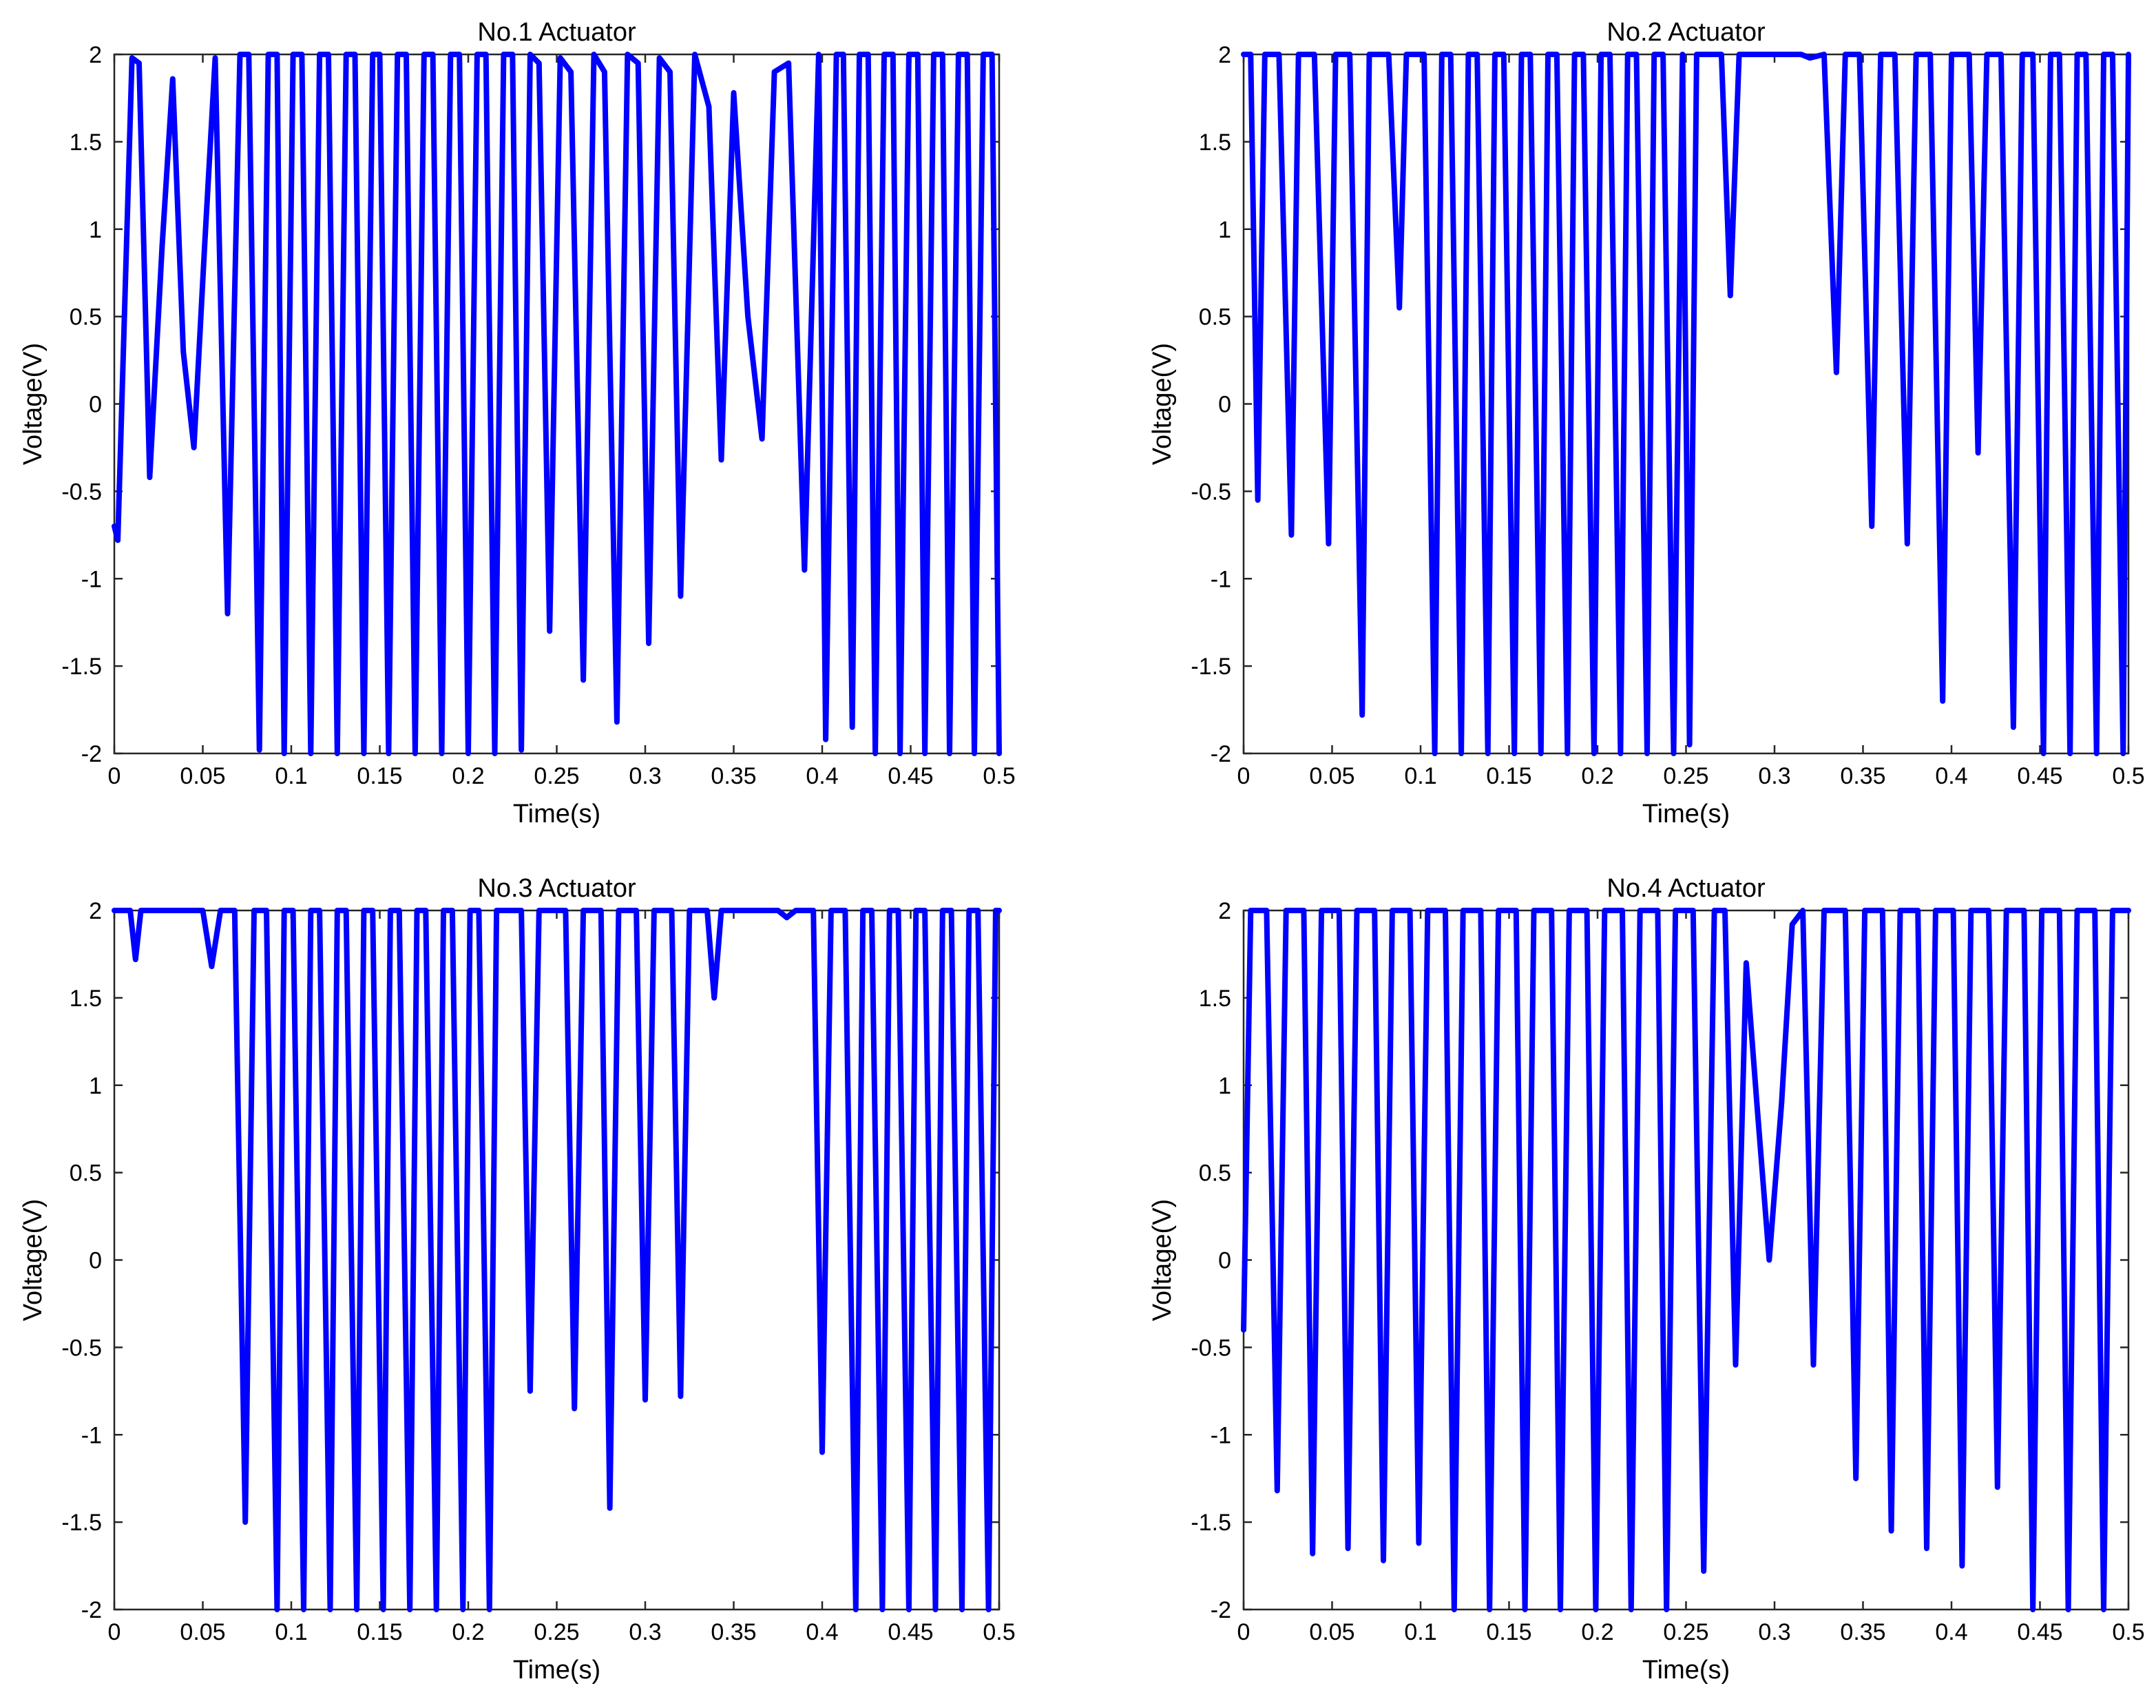 This screenshot has width=2156, height=1708. Describe the element at coordinates (557, 889) in the screenshot. I see `chart-title: No.3 Actuator` at that location.